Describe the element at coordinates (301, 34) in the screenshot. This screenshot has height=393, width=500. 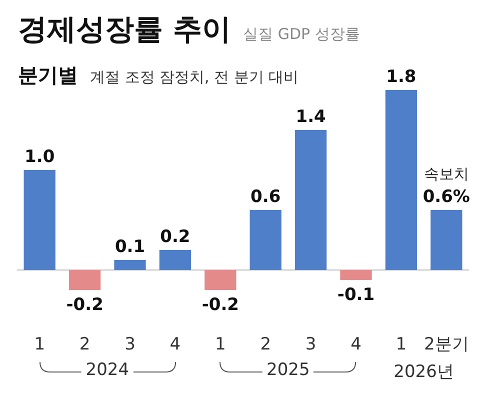
I see `chart-subtitle: 실질 GDP 성장률` at that location.